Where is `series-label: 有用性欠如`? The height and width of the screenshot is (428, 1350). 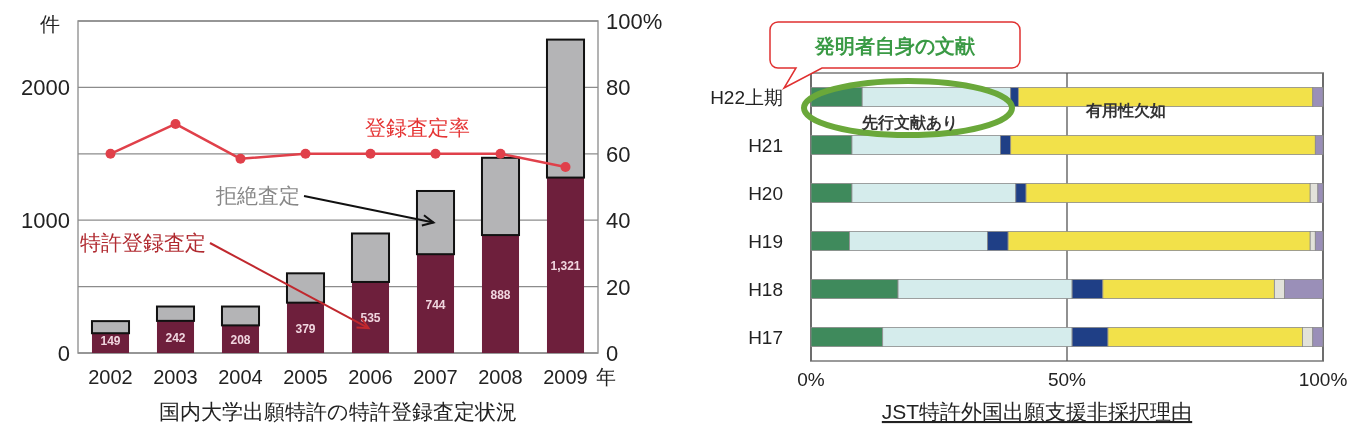
series-label: 有用性欠如 is located at coordinates (1125, 110).